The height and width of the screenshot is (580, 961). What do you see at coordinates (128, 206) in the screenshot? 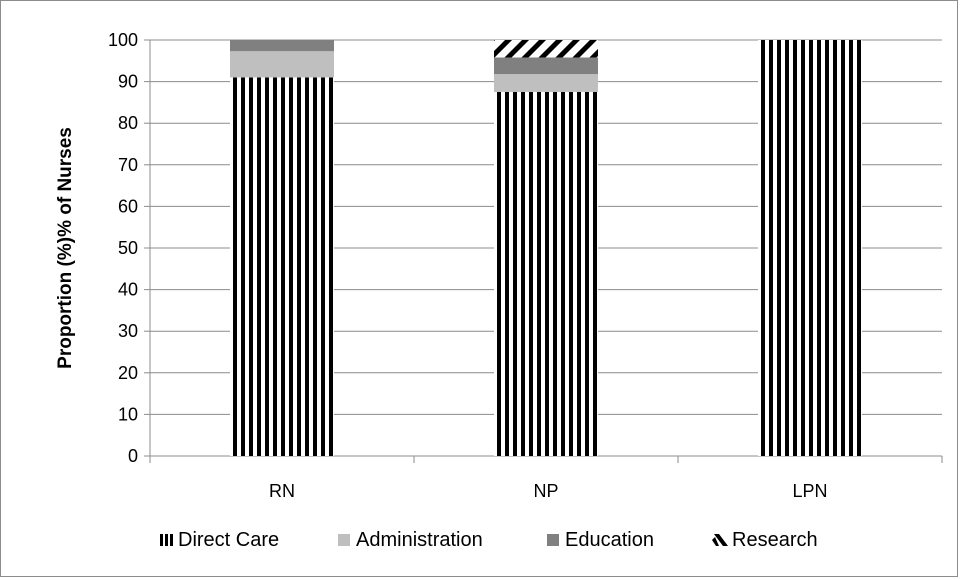
I see `y-tick-label: 60` at bounding box center [128, 206].